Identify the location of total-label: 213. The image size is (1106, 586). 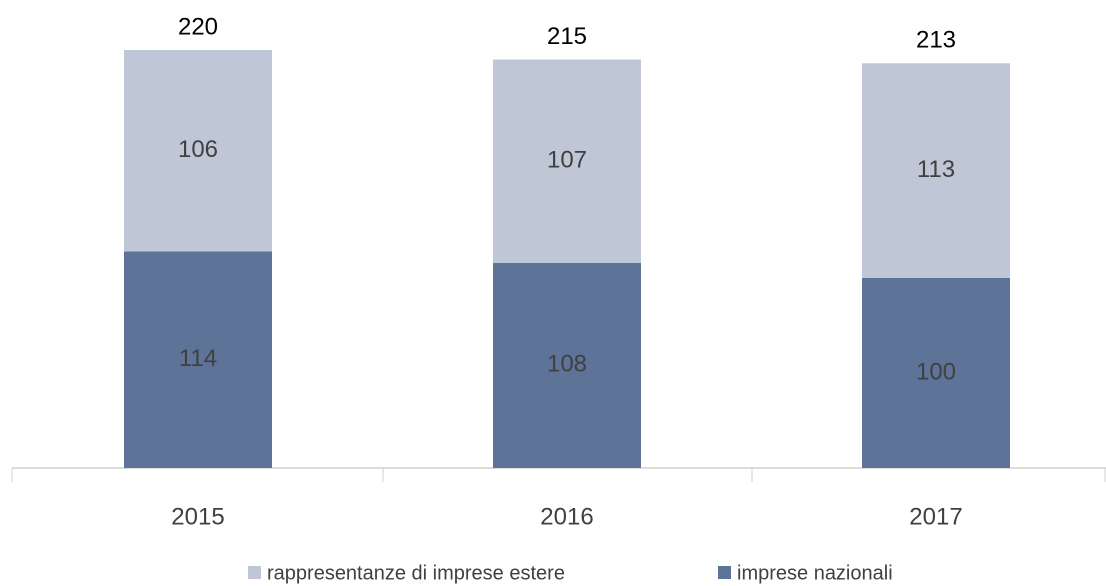
(936, 40).